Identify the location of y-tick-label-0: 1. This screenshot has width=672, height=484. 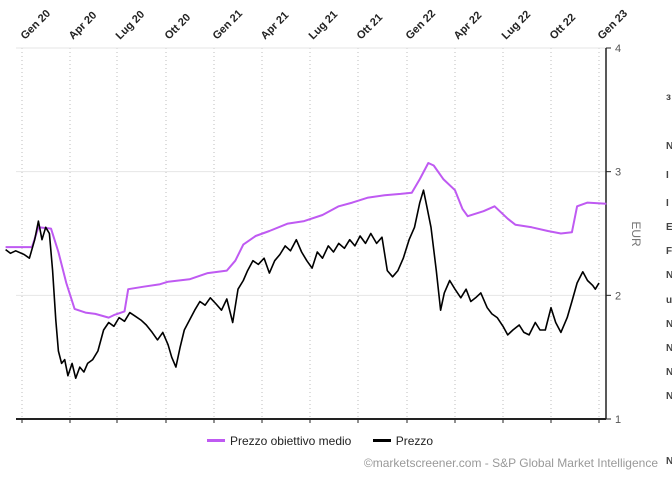
(618, 420).